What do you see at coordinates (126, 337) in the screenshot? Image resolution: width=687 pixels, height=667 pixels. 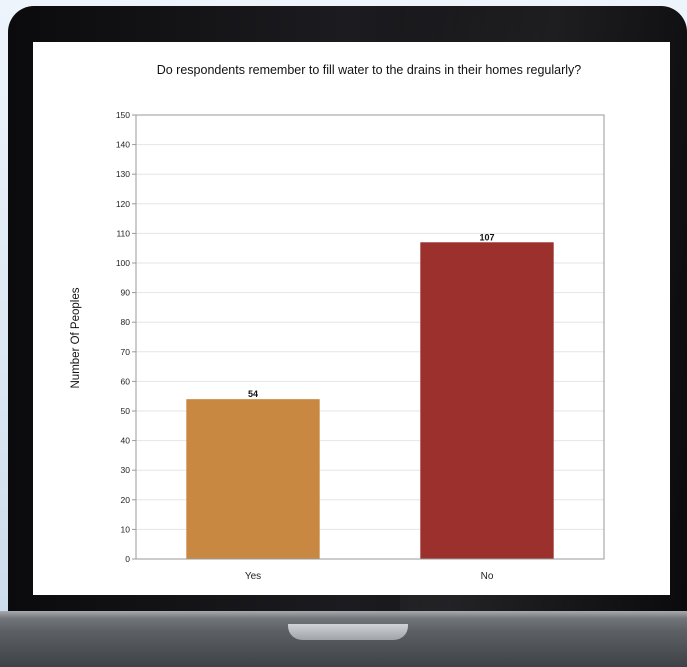 I see `y-axis-ticks: 0 10 20 30 40 50 60 70 80 90 100 110 120 130 140 150` at bounding box center [126, 337].